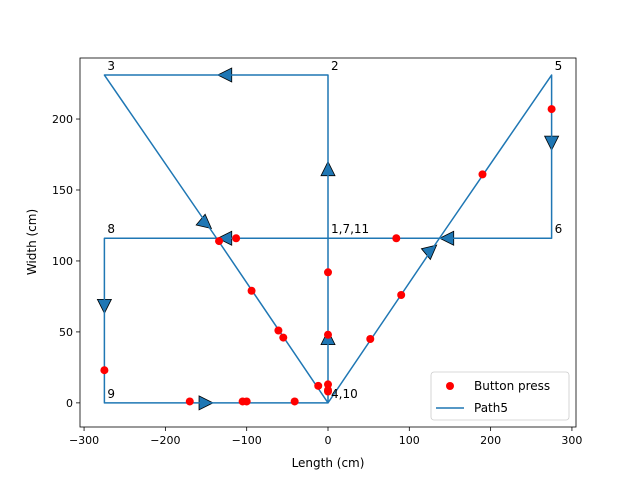  I want to click on point-label: 2, so click(335, 66).